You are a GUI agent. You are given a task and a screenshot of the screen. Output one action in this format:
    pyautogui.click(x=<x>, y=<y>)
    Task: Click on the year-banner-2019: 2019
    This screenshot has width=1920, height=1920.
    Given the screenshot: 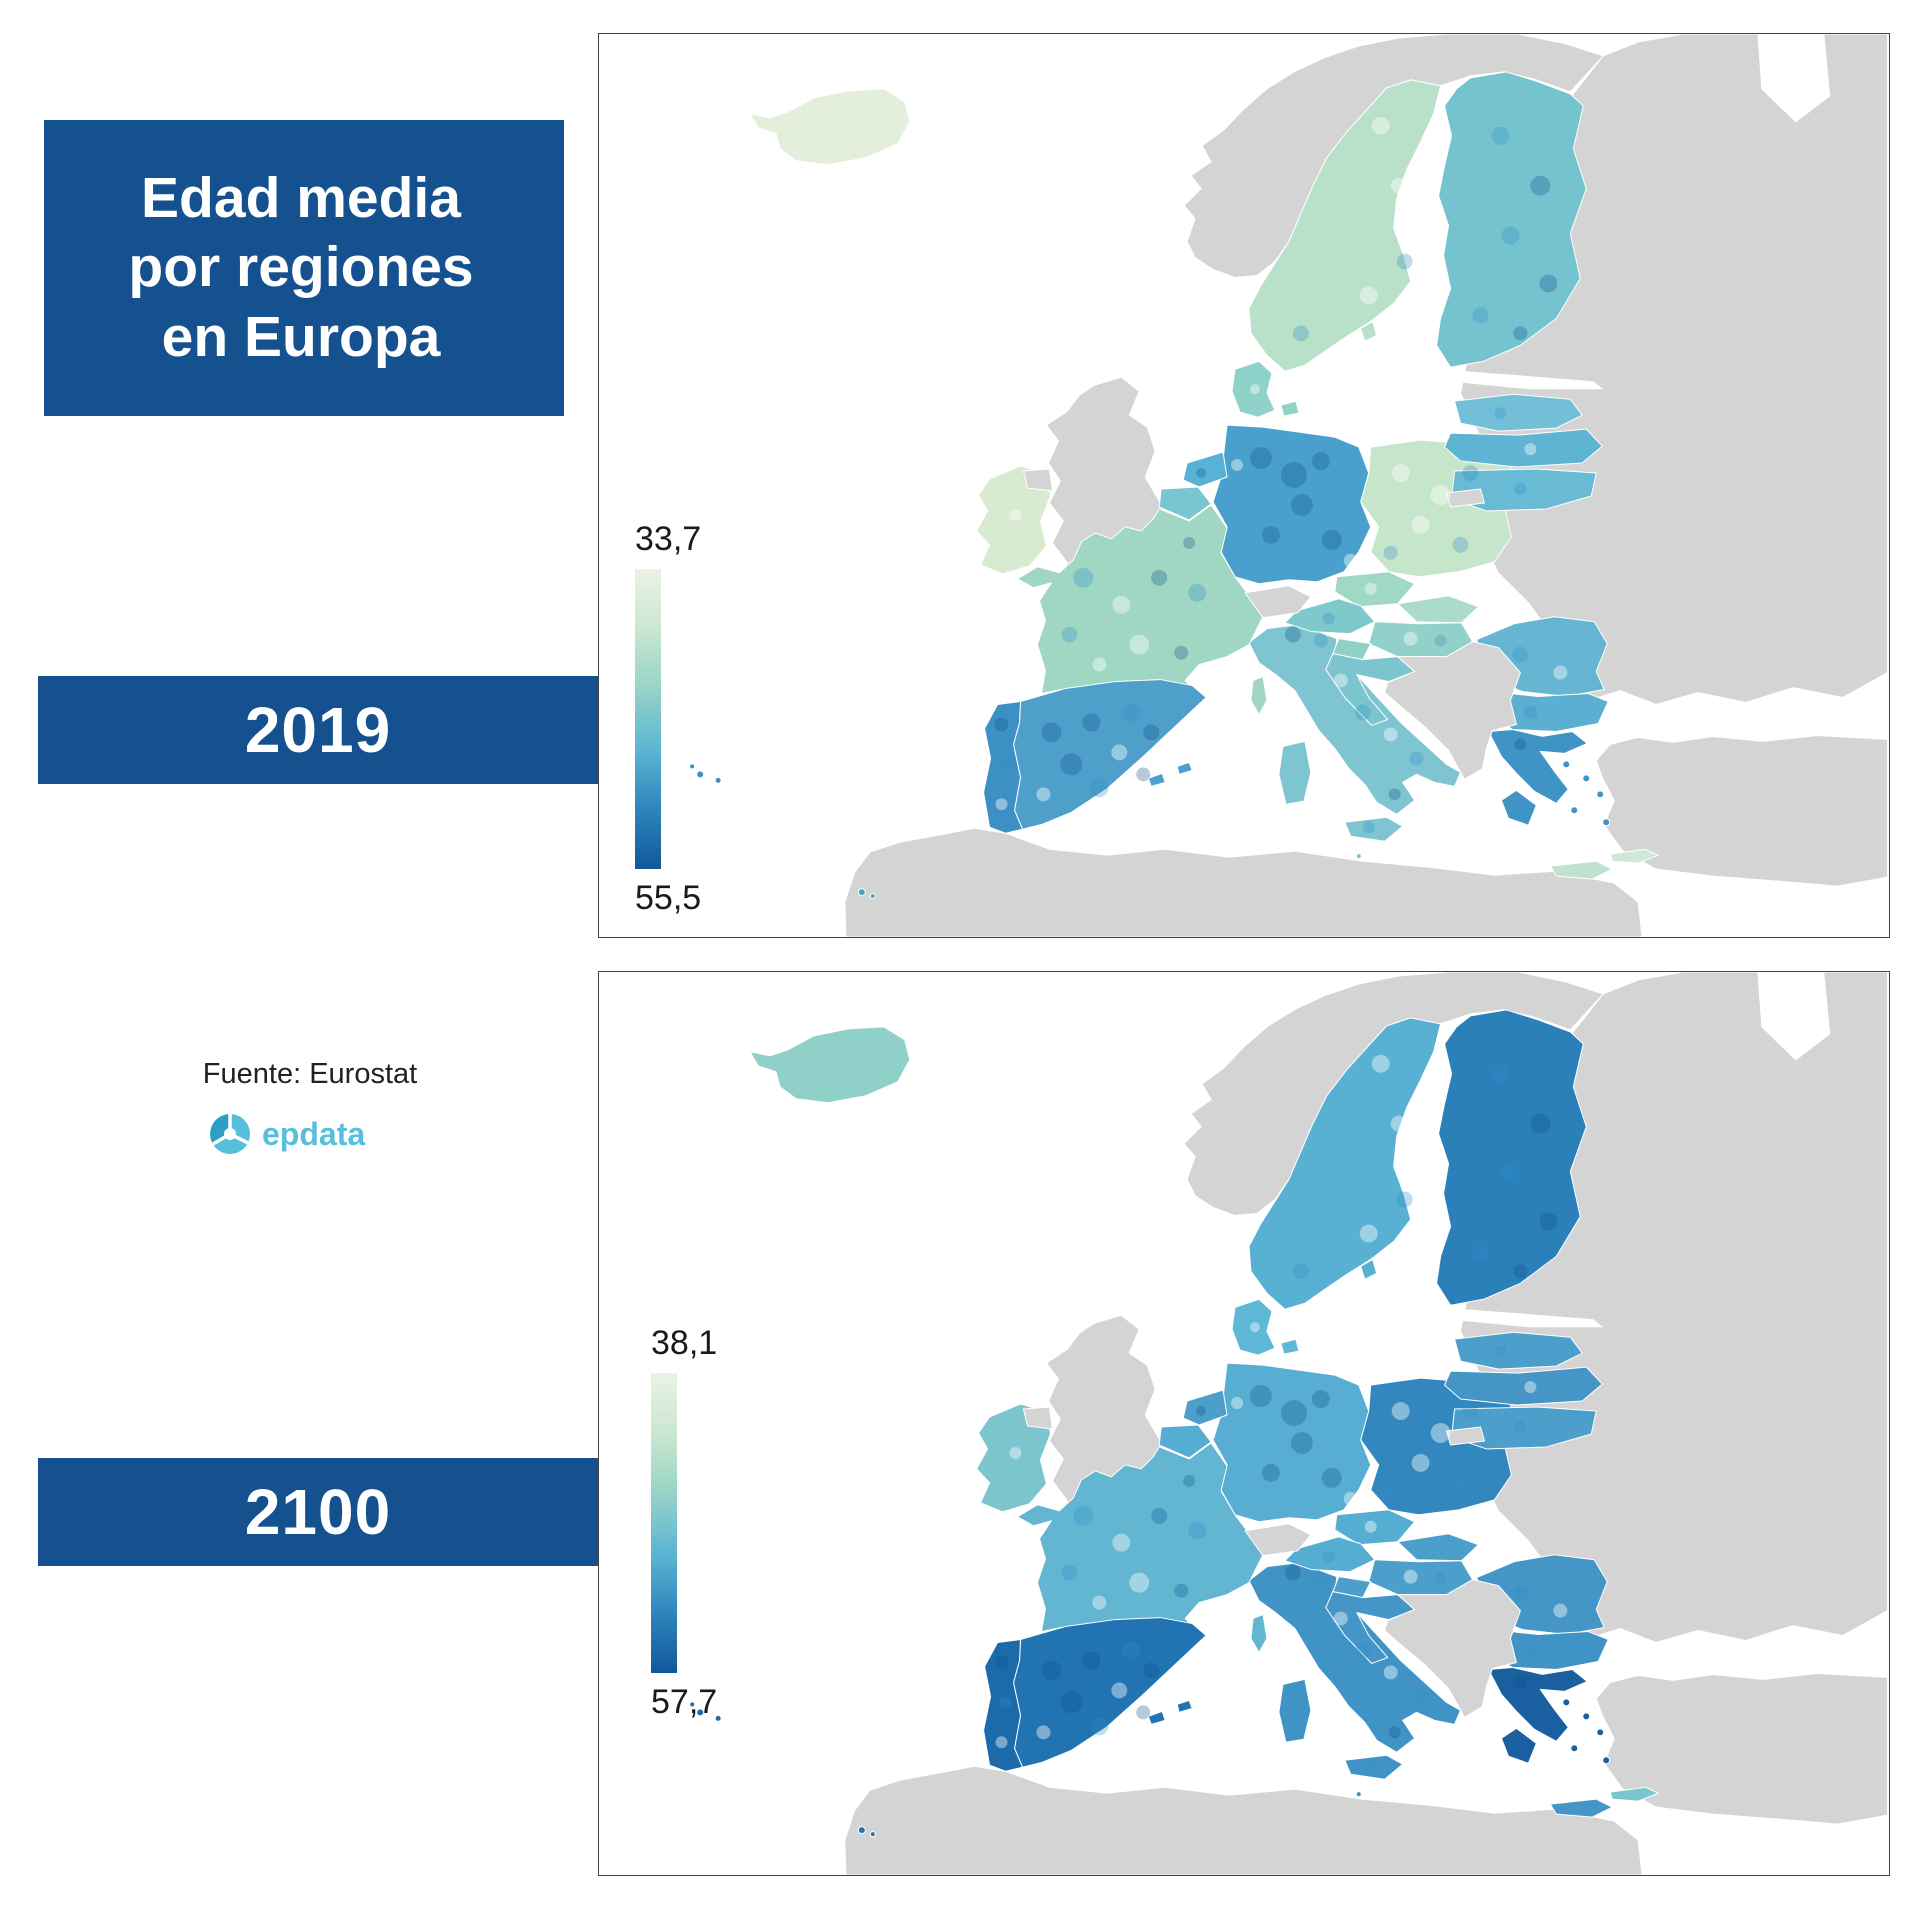 What is the action you would take?
    pyautogui.click(x=318, y=730)
    